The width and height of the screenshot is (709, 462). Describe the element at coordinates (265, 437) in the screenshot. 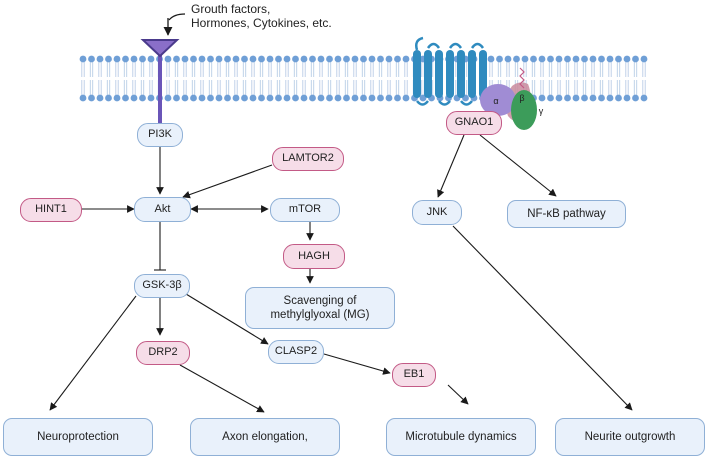

I see `outcome-axon-elongation: Axon elongation,` at that location.